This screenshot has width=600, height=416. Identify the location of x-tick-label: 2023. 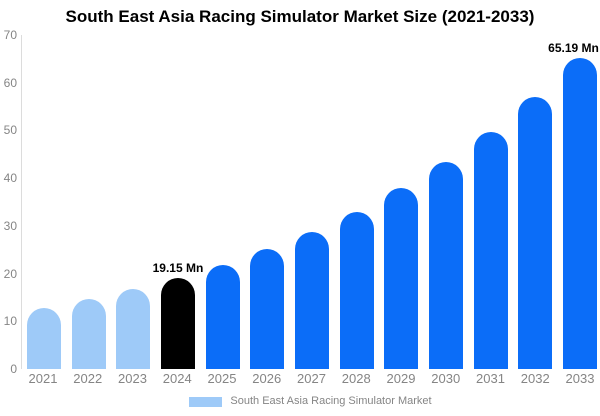
(132, 378).